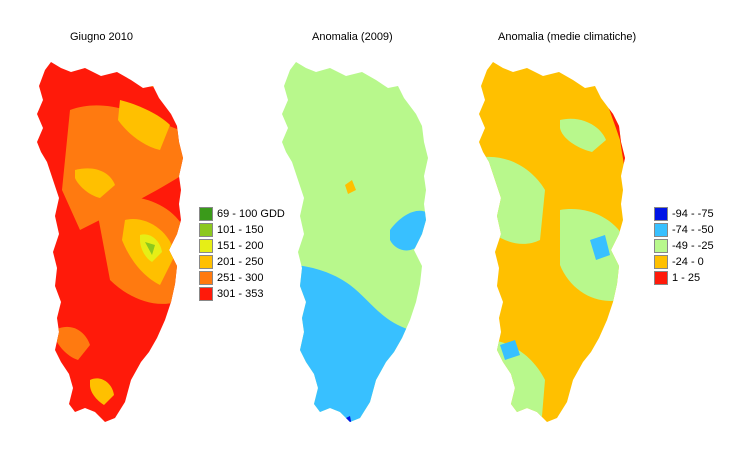 This screenshot has height=450, width=730. I want to click on legend-item: -94 - -75, so click(684, 214).